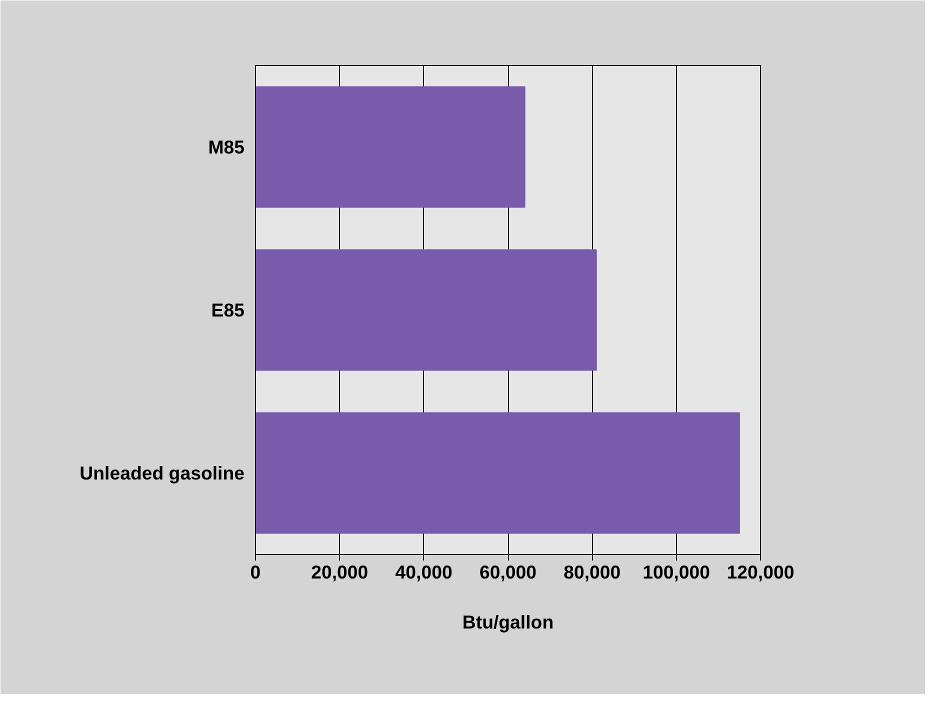  I want to click on x-axis-title: Btu/gallon, so click(508, 622).